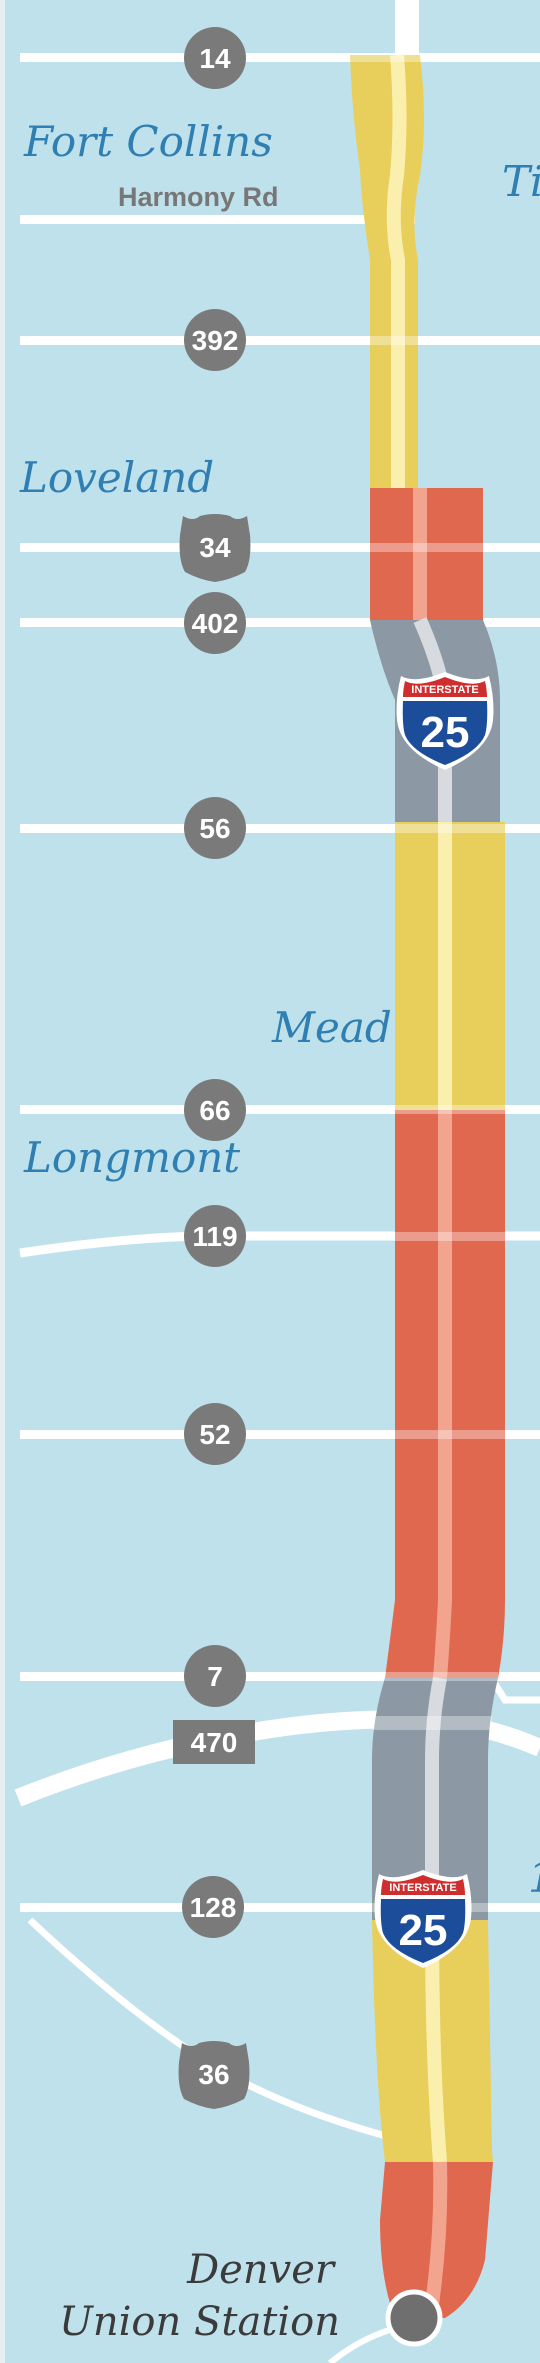 The image size is (540, 2363). Describe the element at coordinates (116, 477) in the screenshot. I see `city-label-loveland: Loveland` at that location.